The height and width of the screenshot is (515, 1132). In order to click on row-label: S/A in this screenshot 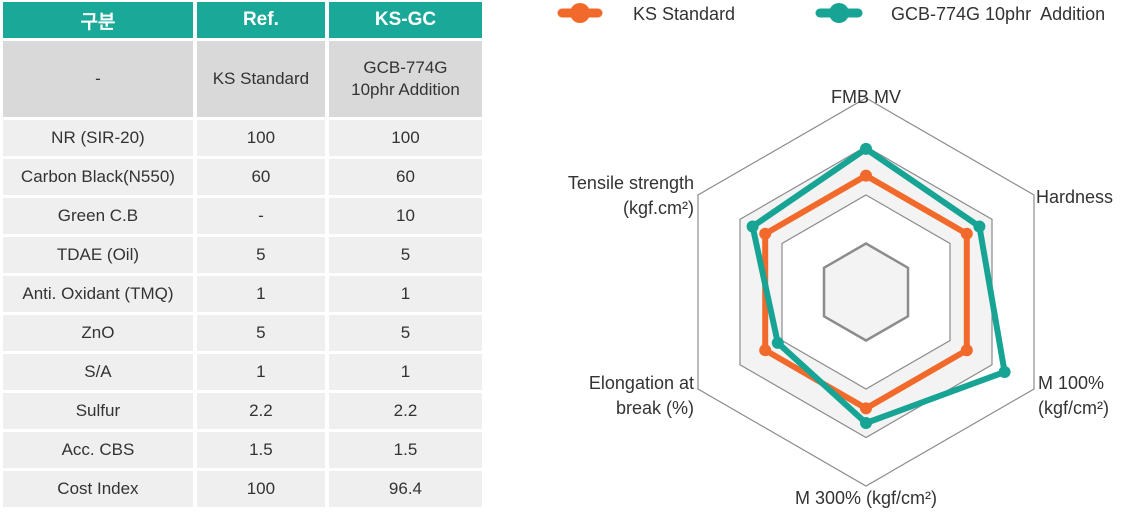, I will do `click(98, 372)`.